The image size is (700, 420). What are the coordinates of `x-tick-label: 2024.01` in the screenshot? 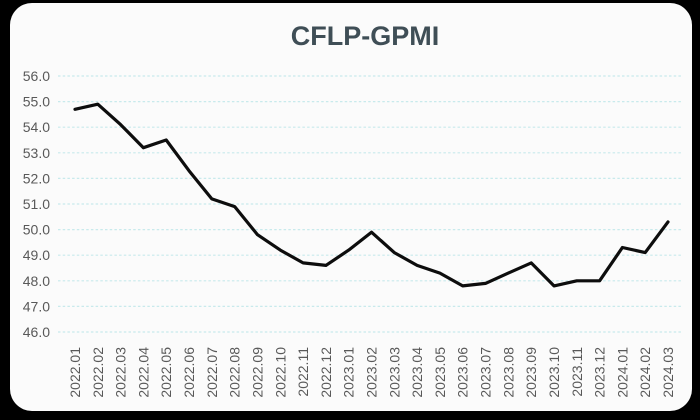 It's located at (622, 372).